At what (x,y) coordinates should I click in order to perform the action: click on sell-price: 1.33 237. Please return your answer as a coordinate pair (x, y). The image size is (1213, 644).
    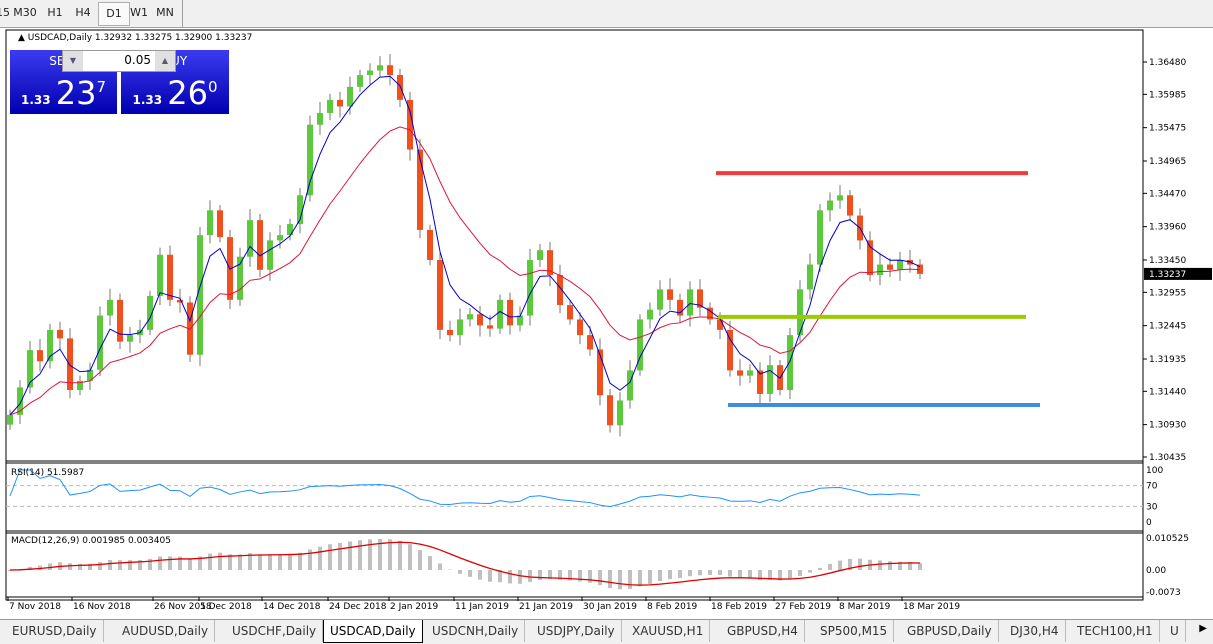
    Looking at the image, I should click on (63, 93).